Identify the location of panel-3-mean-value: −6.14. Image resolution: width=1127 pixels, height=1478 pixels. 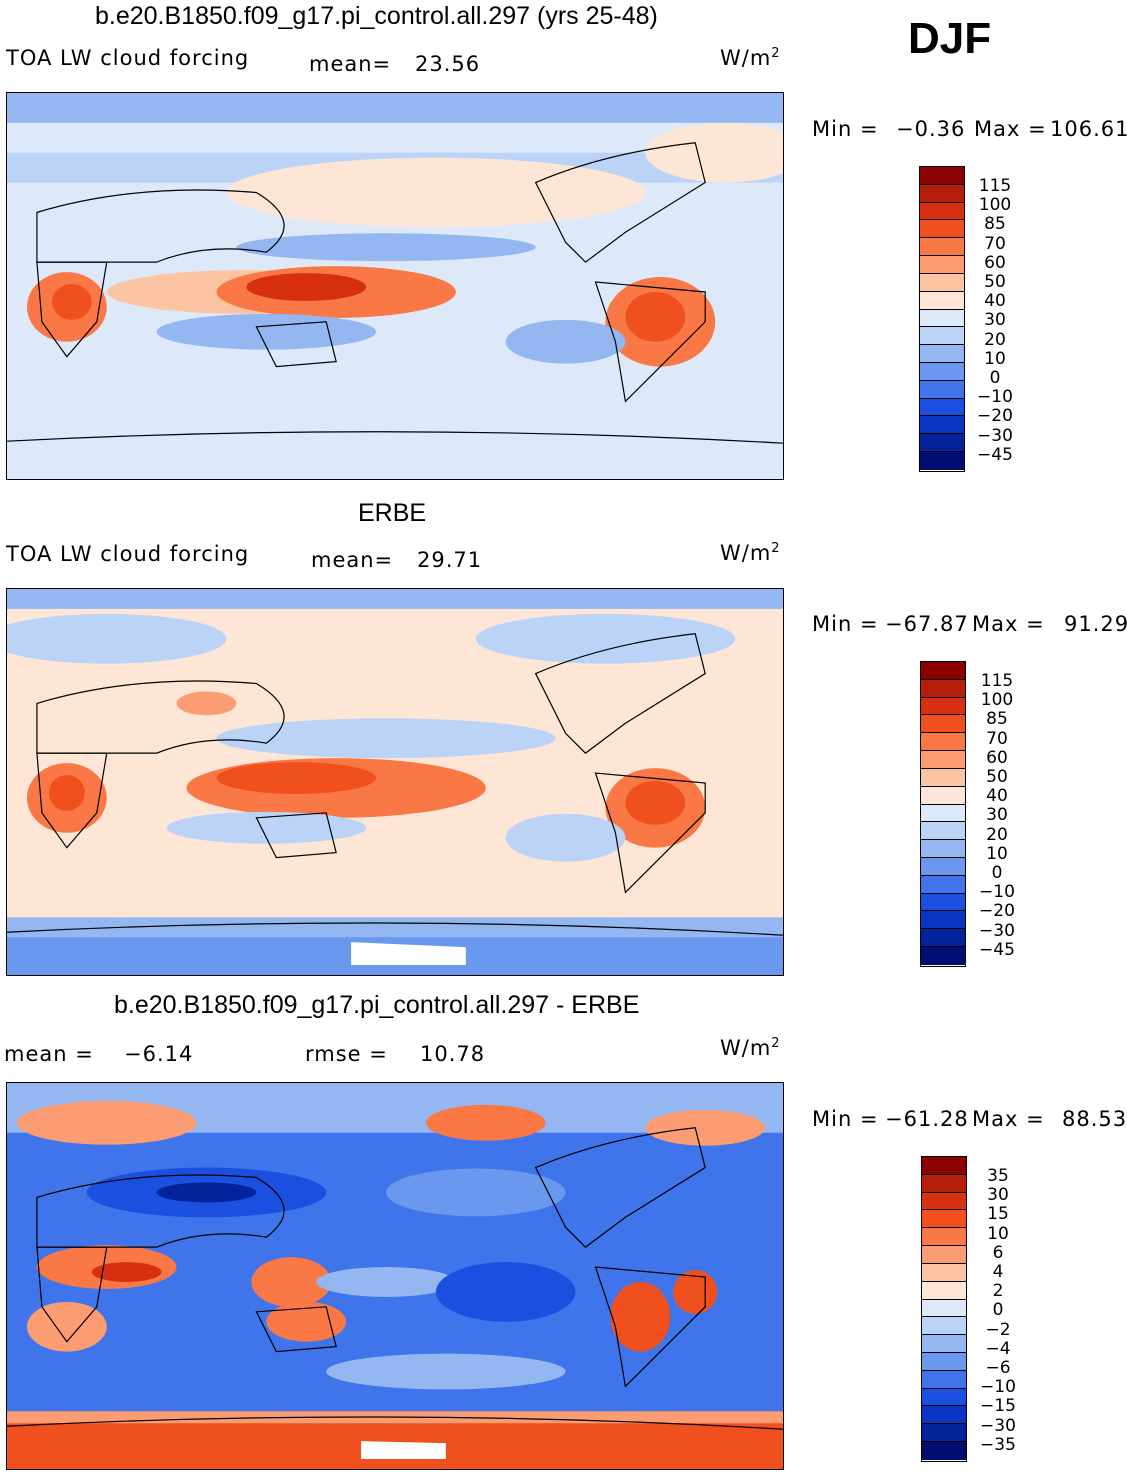
(159, 1054).